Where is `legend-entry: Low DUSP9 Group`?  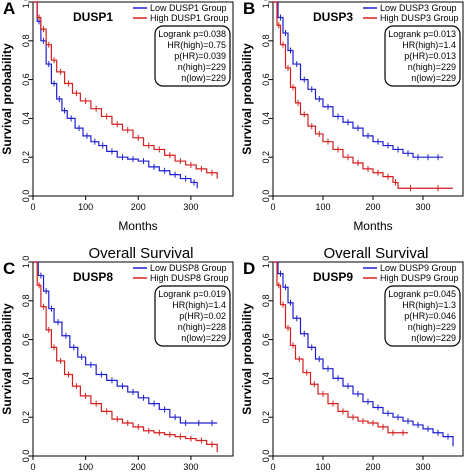 legend-entry: Low DUSP9 Group is located at coordinates (418, 268).